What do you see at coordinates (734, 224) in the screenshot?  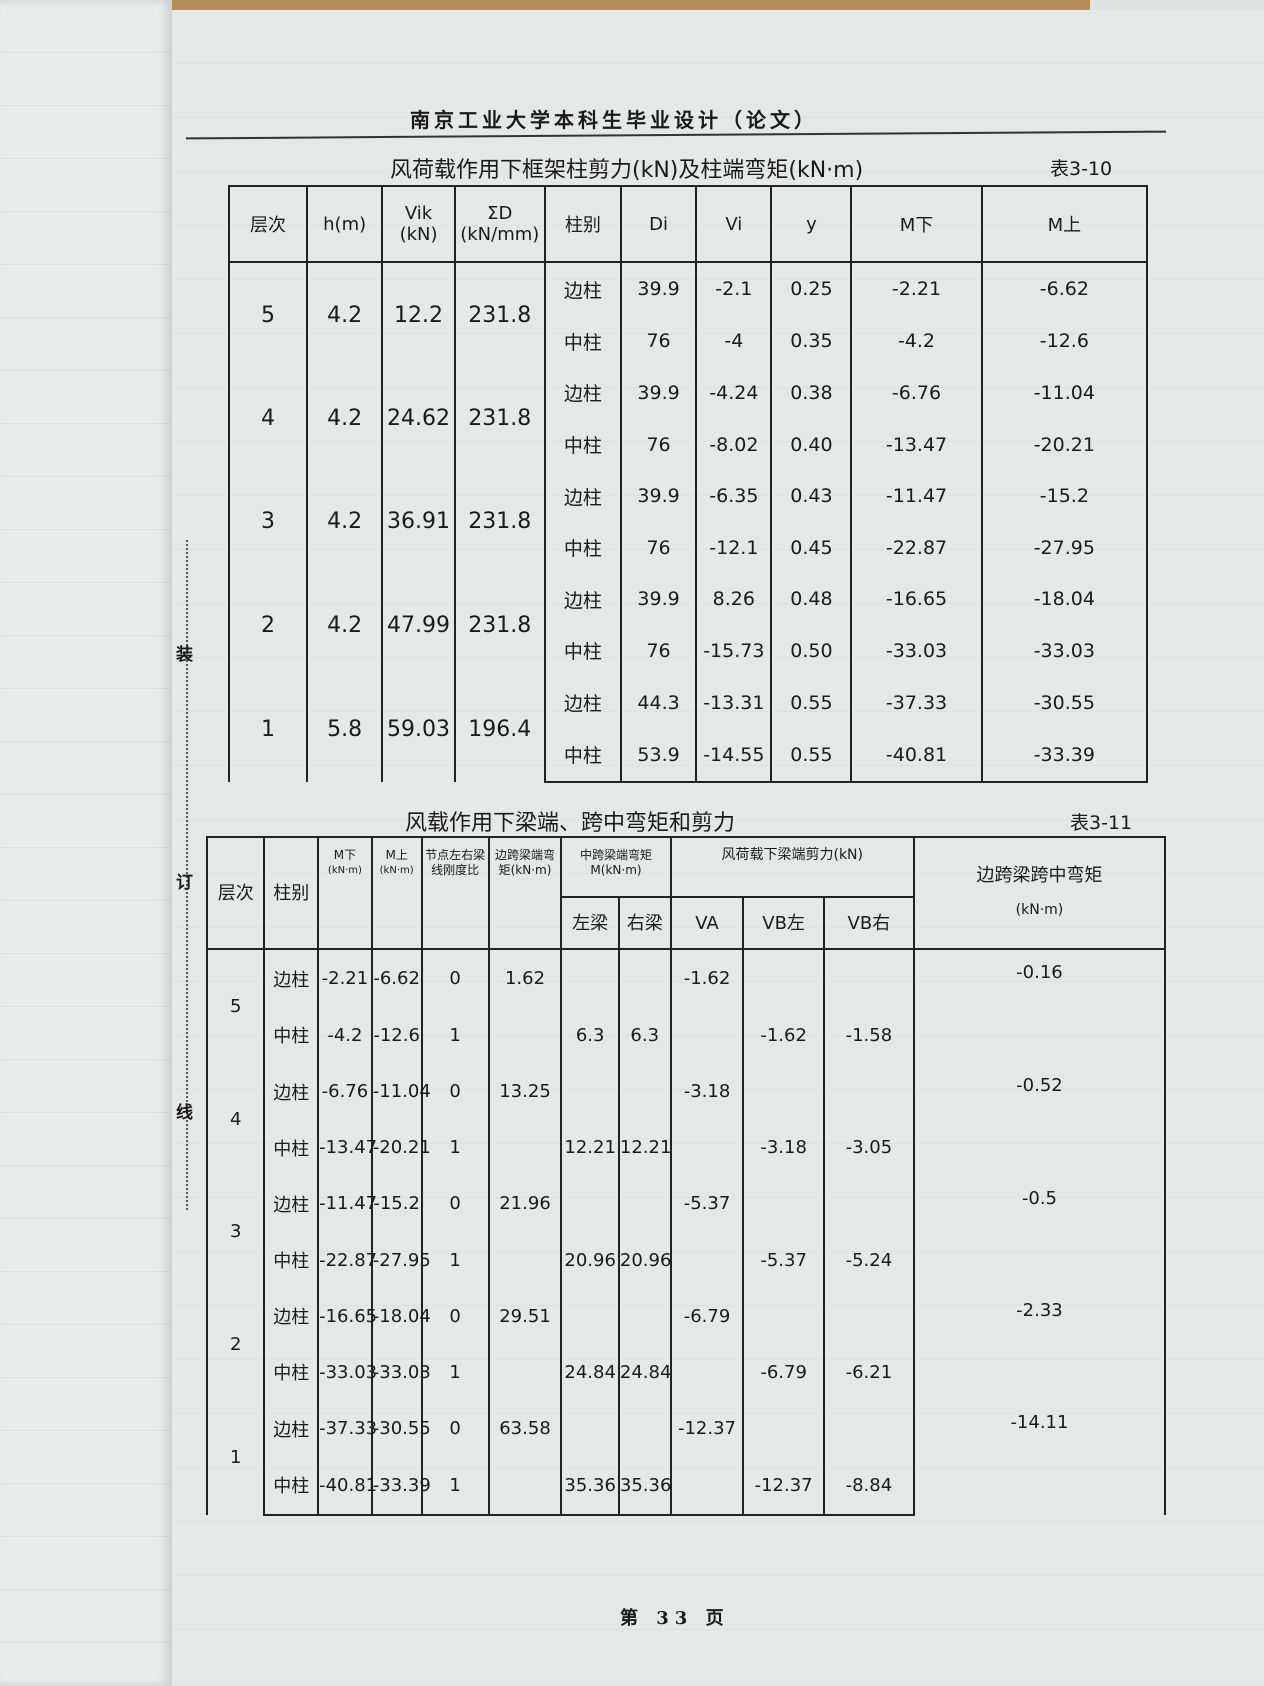 I see `col-header: Vi` at bounding box center [734, 224].